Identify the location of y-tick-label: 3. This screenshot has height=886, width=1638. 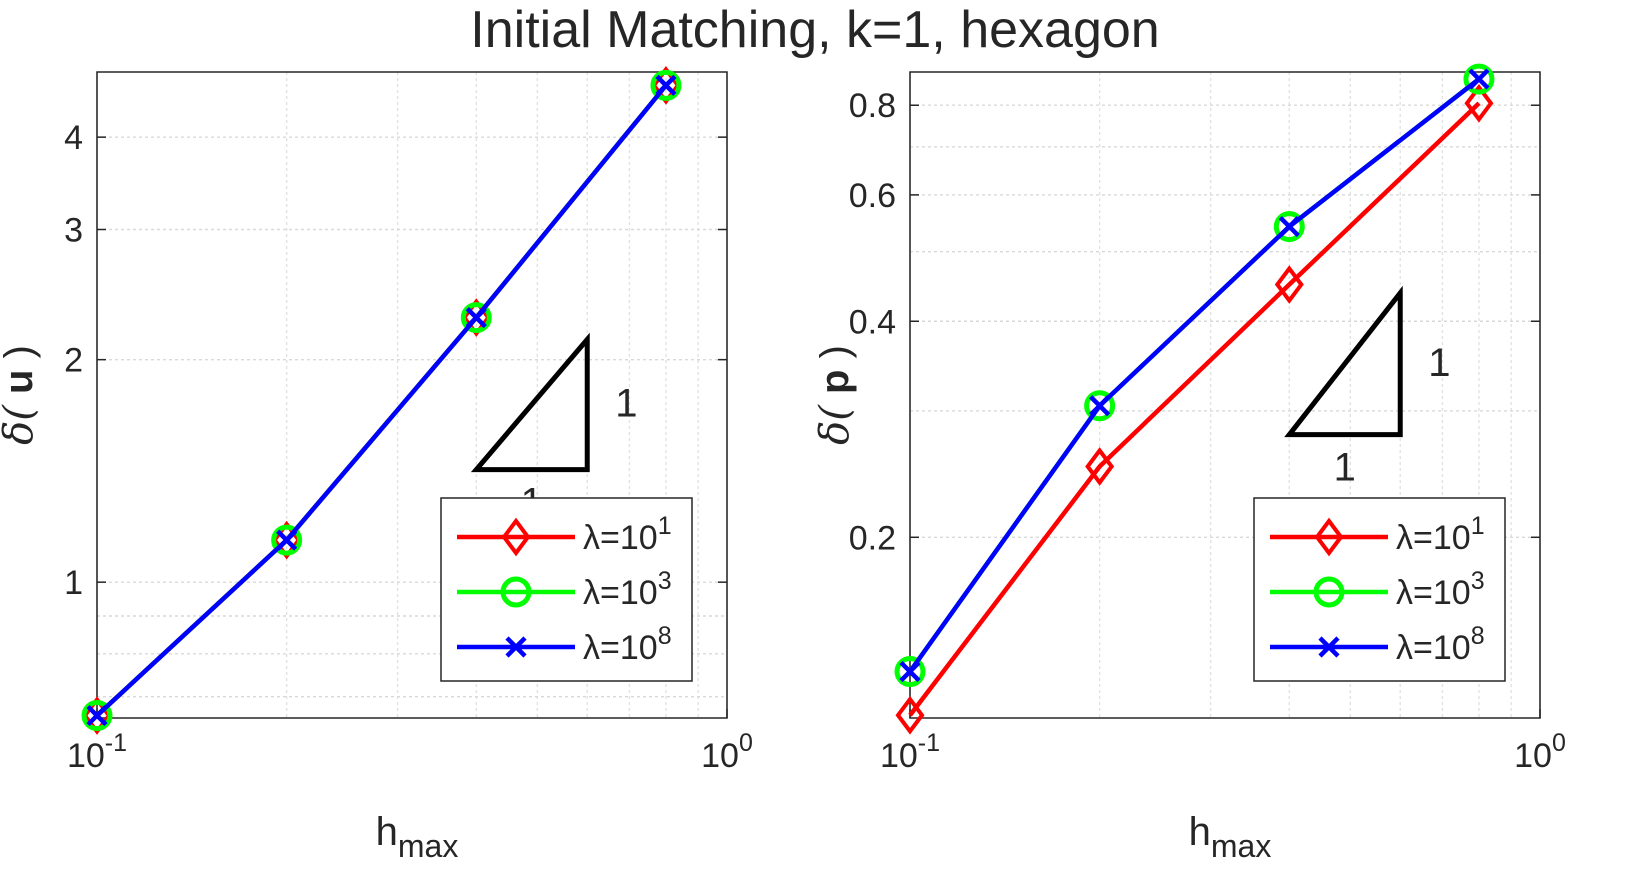
(73, 230).